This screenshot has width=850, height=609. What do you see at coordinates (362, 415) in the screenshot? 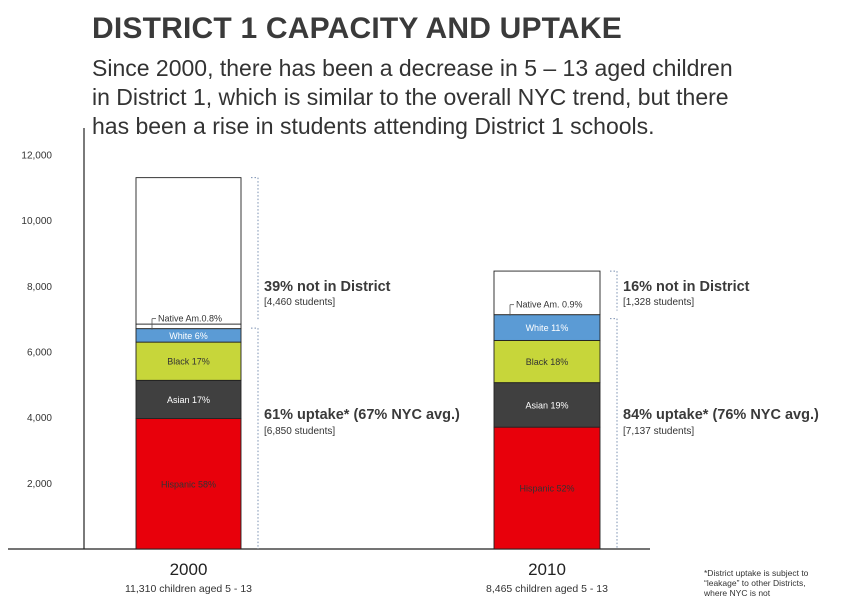
I see `uptake-heading: 61% uptake* (67% NYC avg.)` at bounding box center [362, 415].